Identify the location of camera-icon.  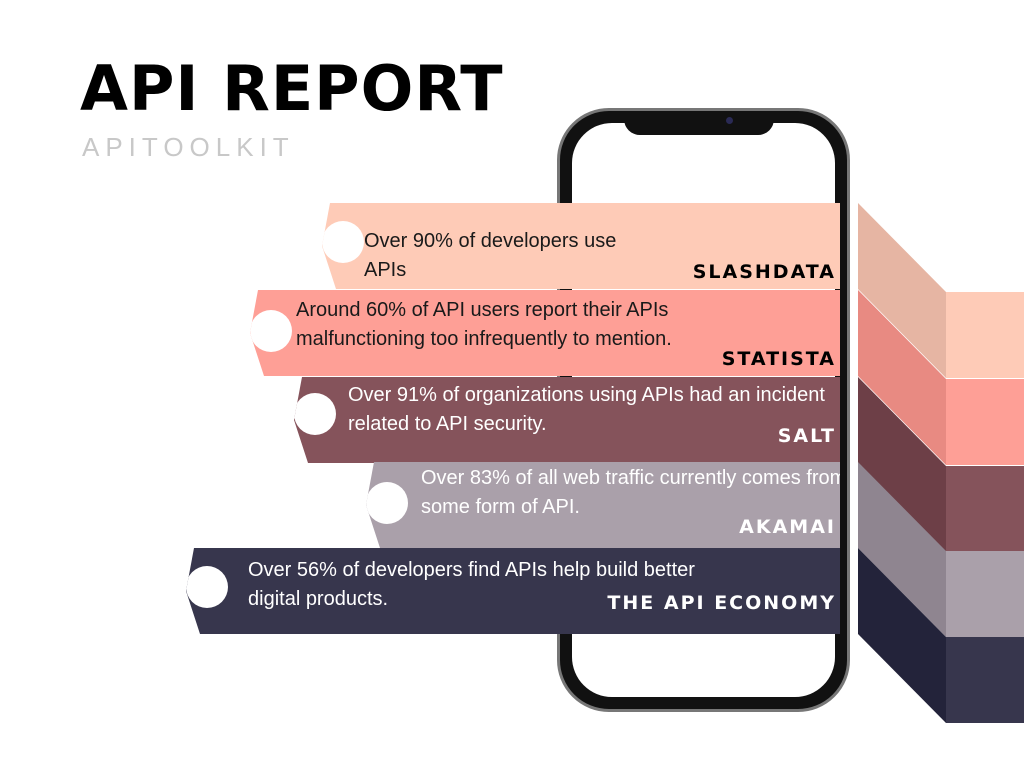
(729, 120).